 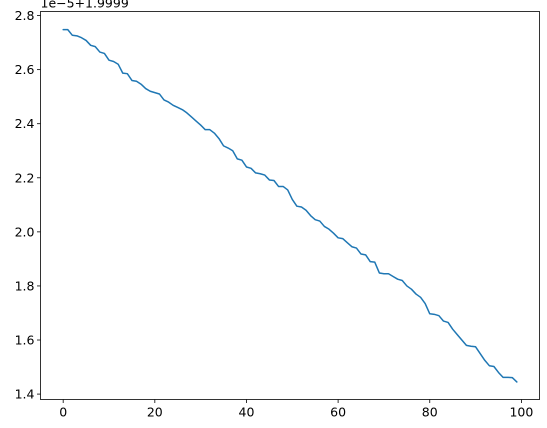 What do you see at coordinates (25, 231) in the screenshot?
I see `y-tick-label: 2.0` at bounding box center [25, 231].